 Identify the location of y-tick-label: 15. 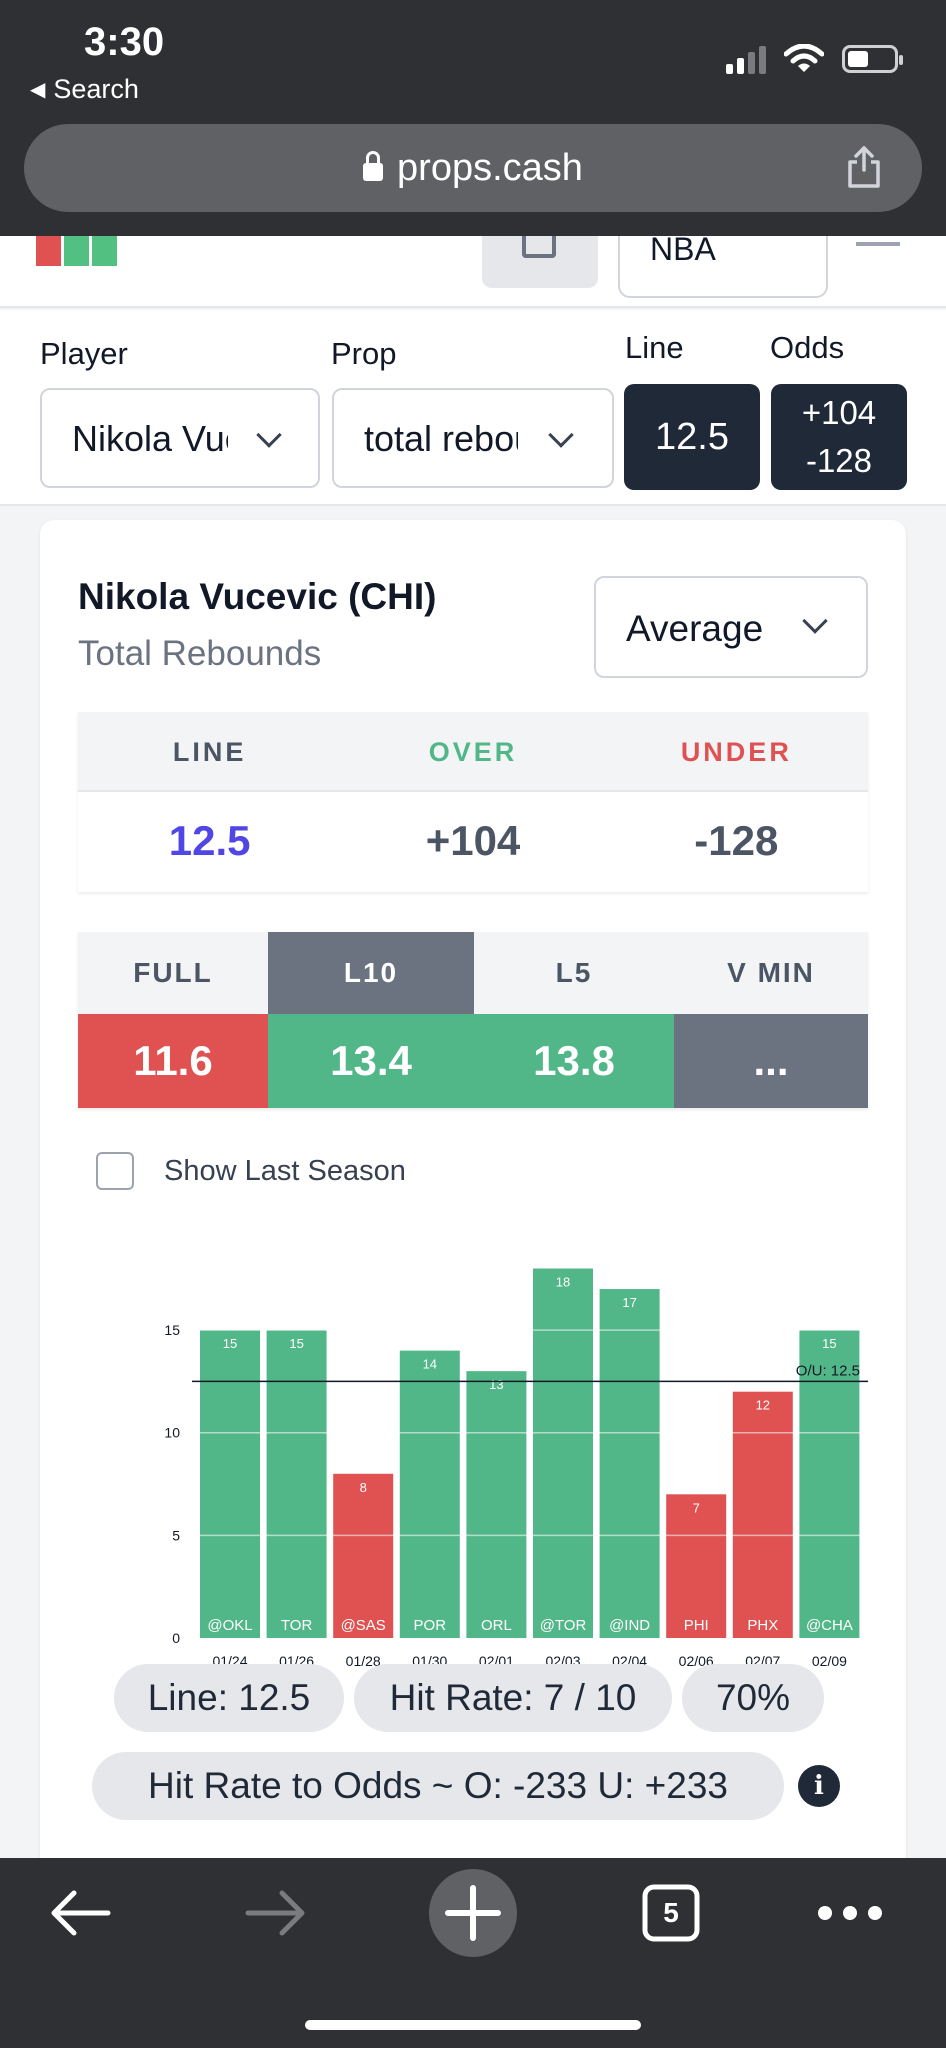
(172, 1330).